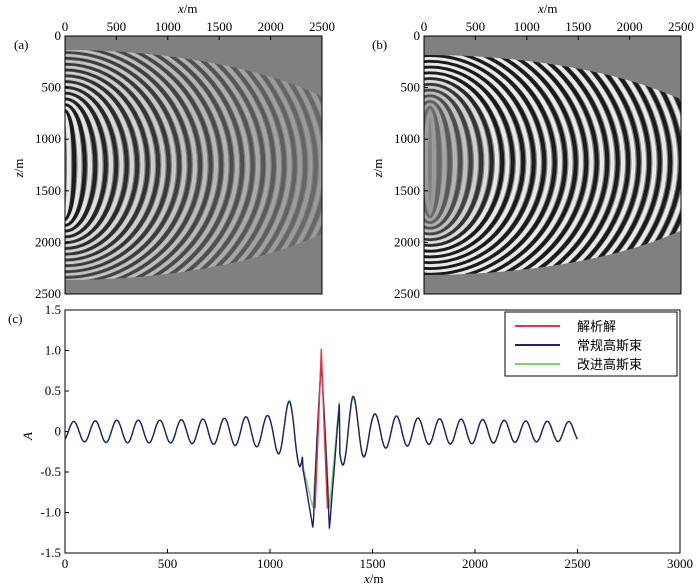 The height and width of the screenshot is (588, 700). I want to click on wavefront-crest, so click(430, 162).